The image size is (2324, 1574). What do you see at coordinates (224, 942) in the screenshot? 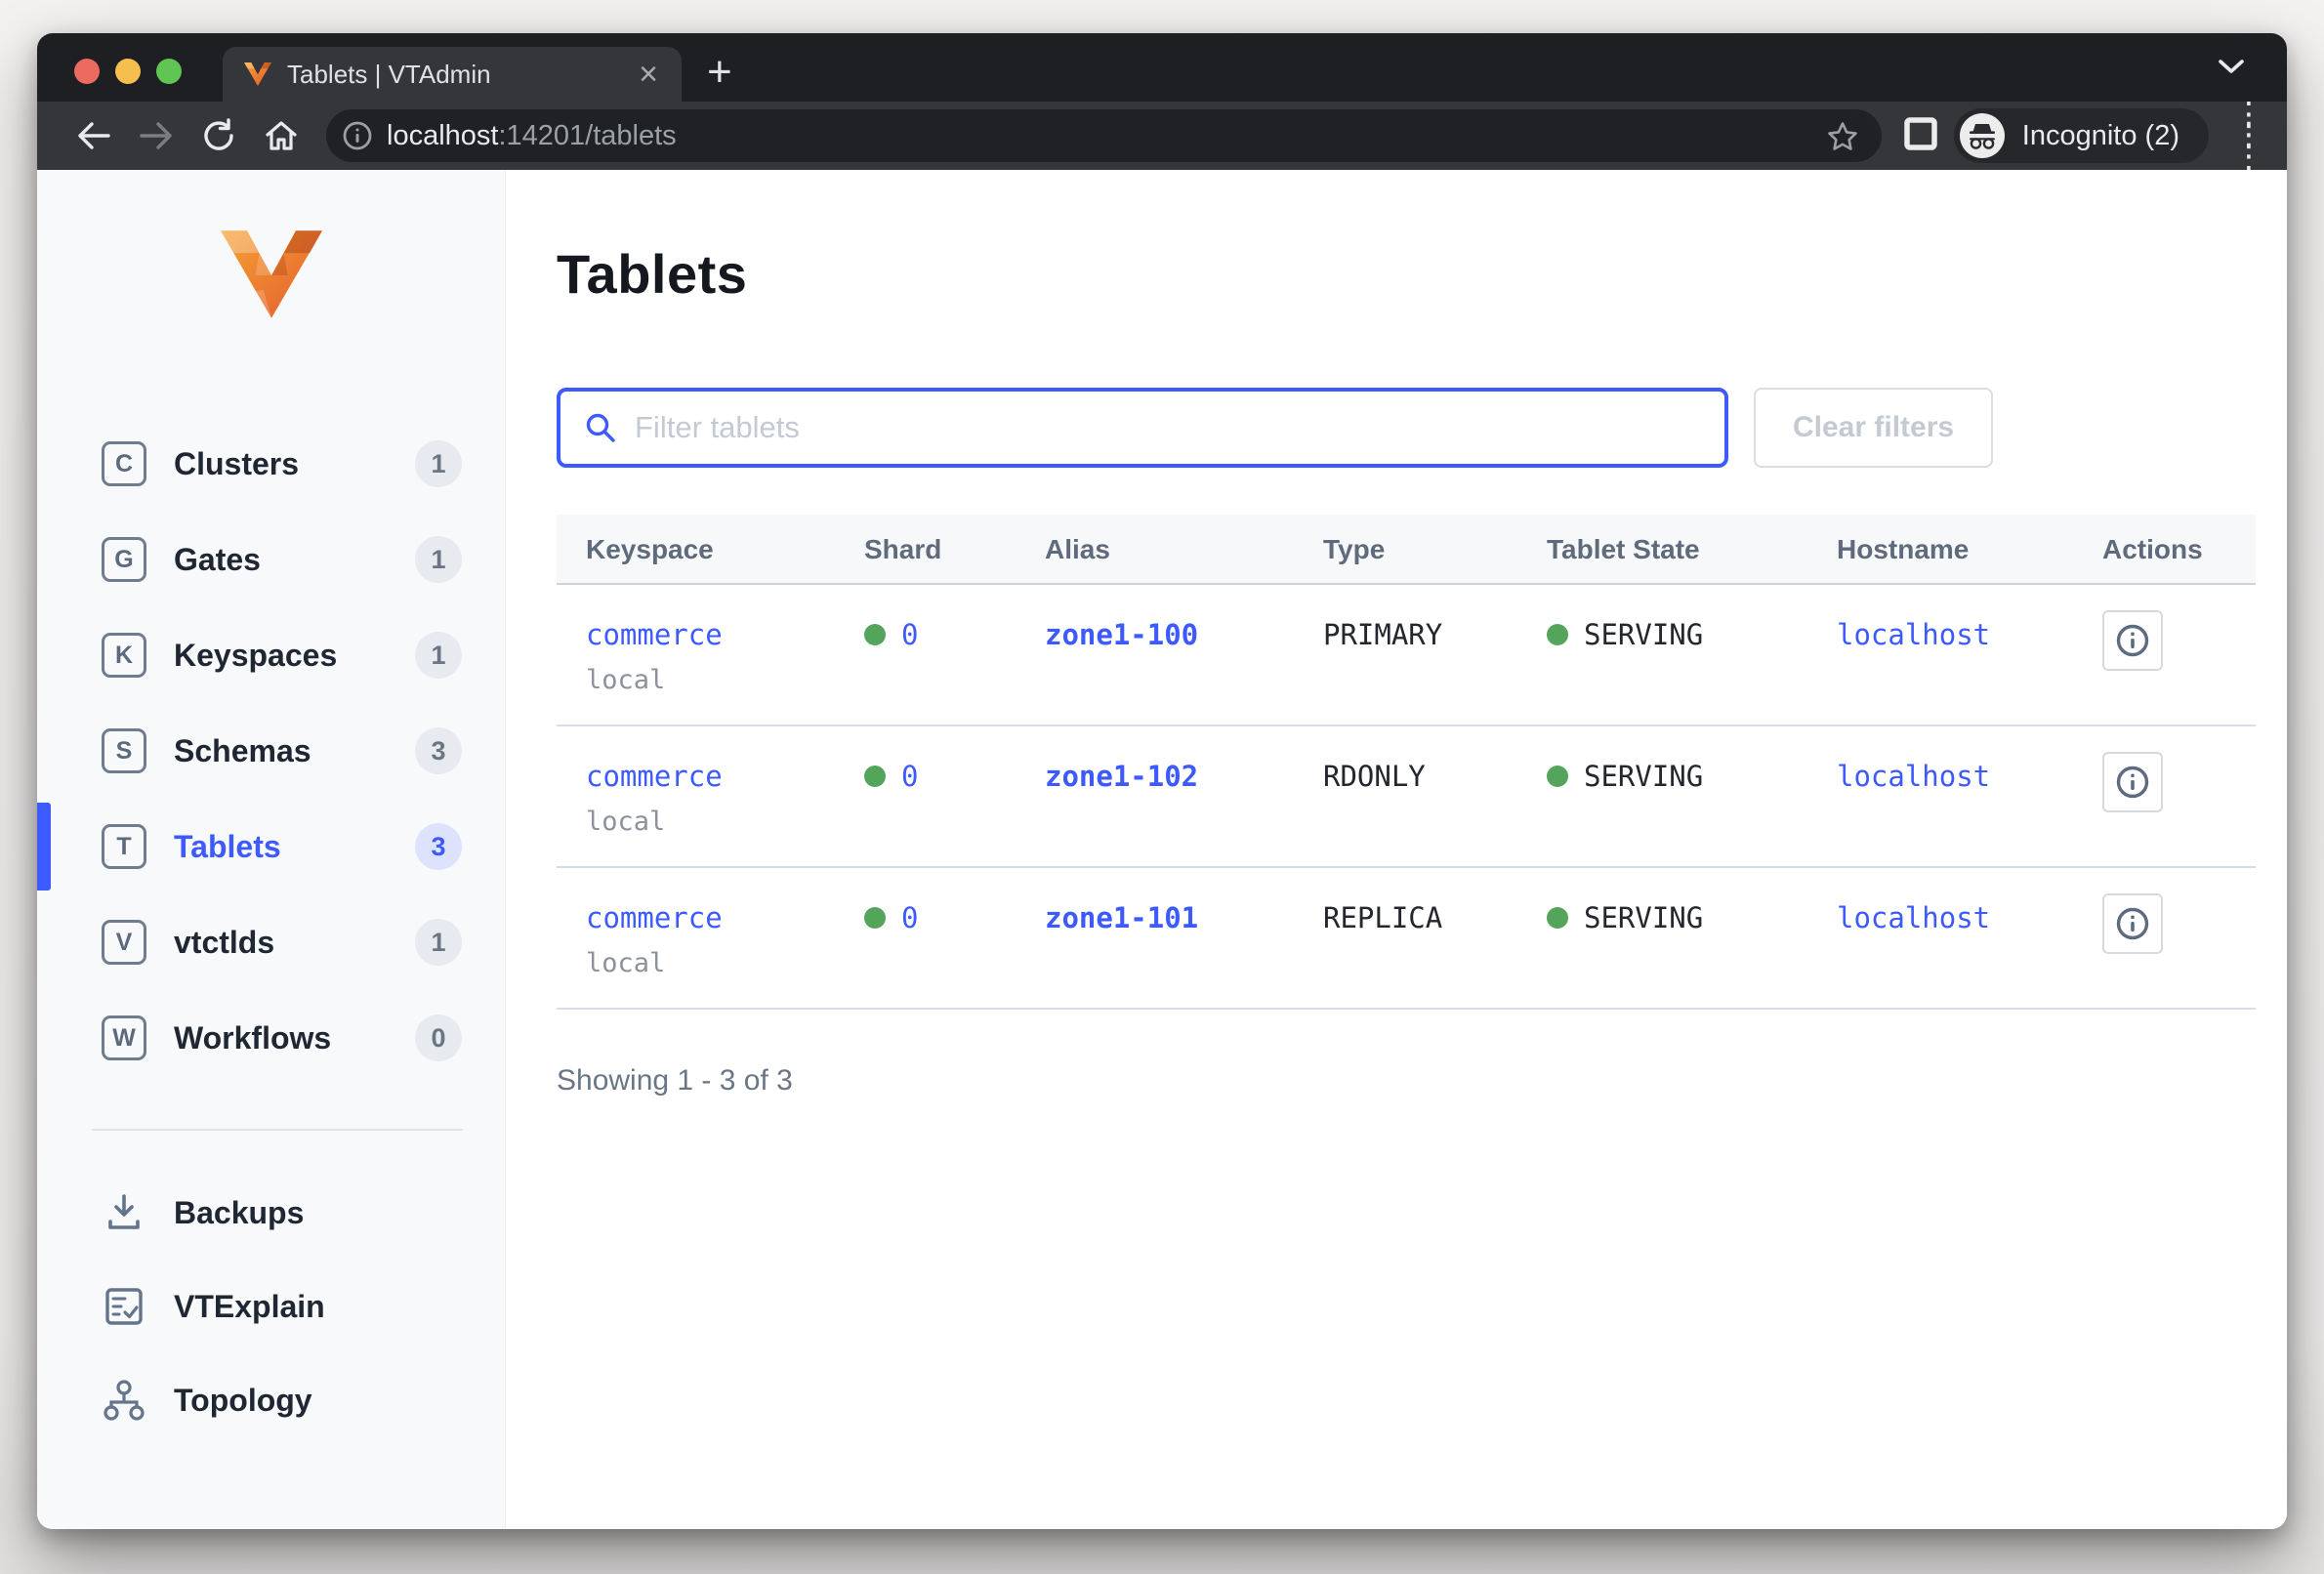
I see `sidebar-item-label: vtctlds` at bounding box center [224, 942].